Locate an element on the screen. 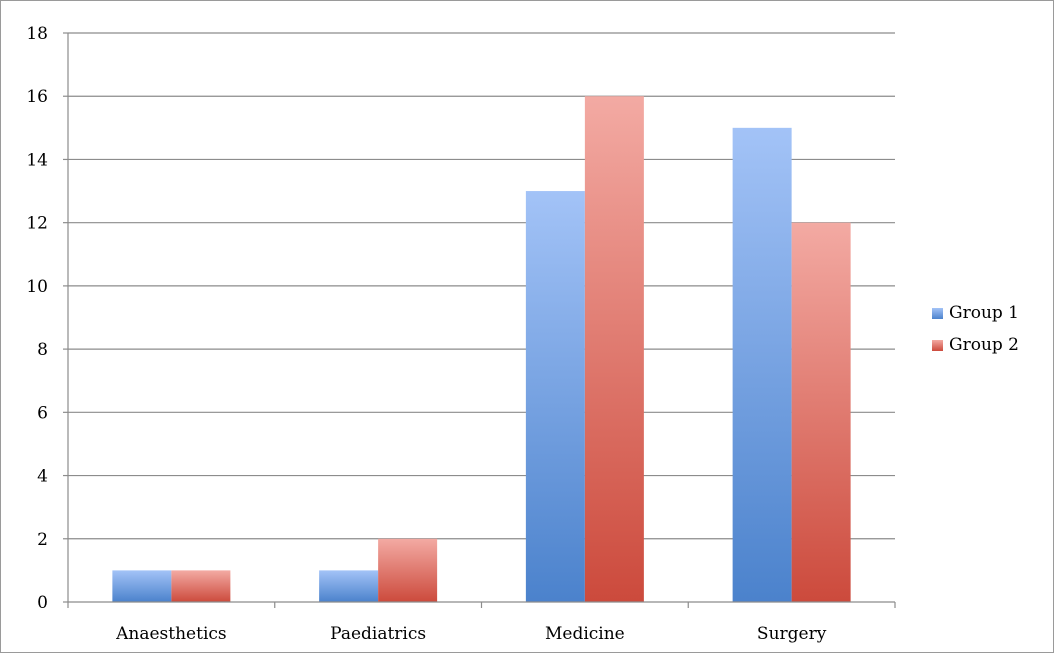 Image resolution: width=1054 pixels, height=653 pixels. bar-group-1-anaesthetics is located at coordinates (142, 586).